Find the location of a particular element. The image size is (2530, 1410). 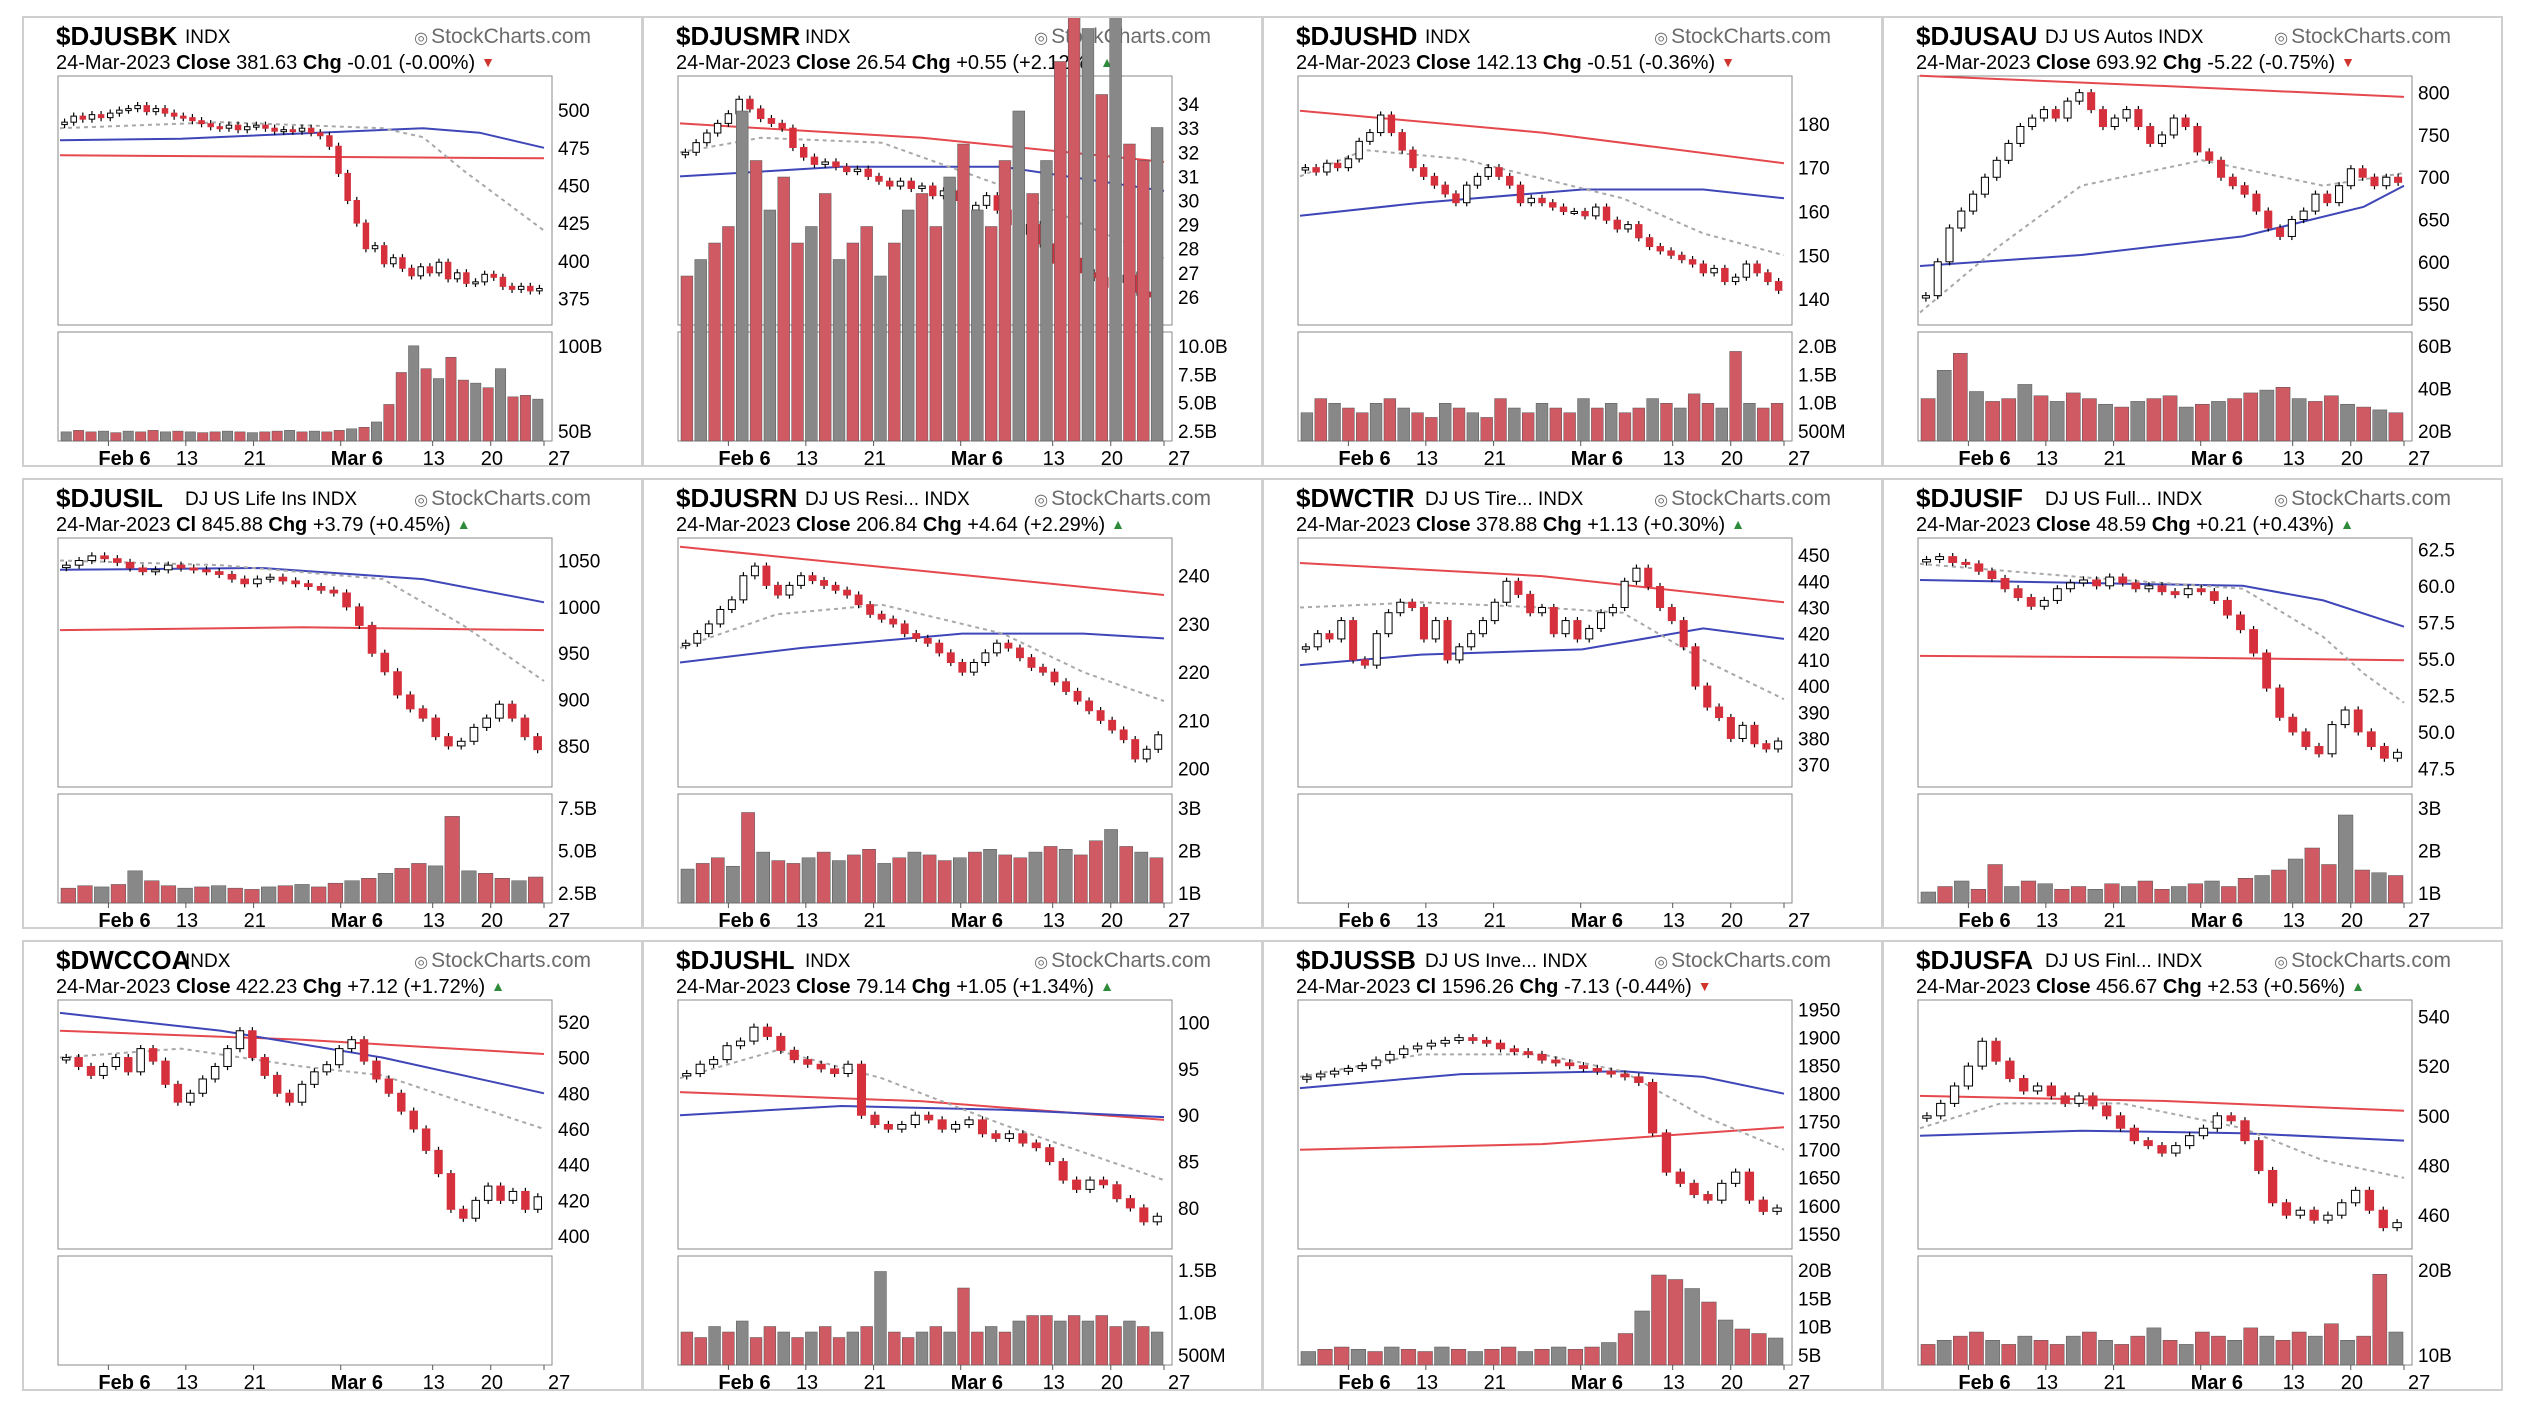

volume-tick-label: 3B is located at coordinates (1189, 809).